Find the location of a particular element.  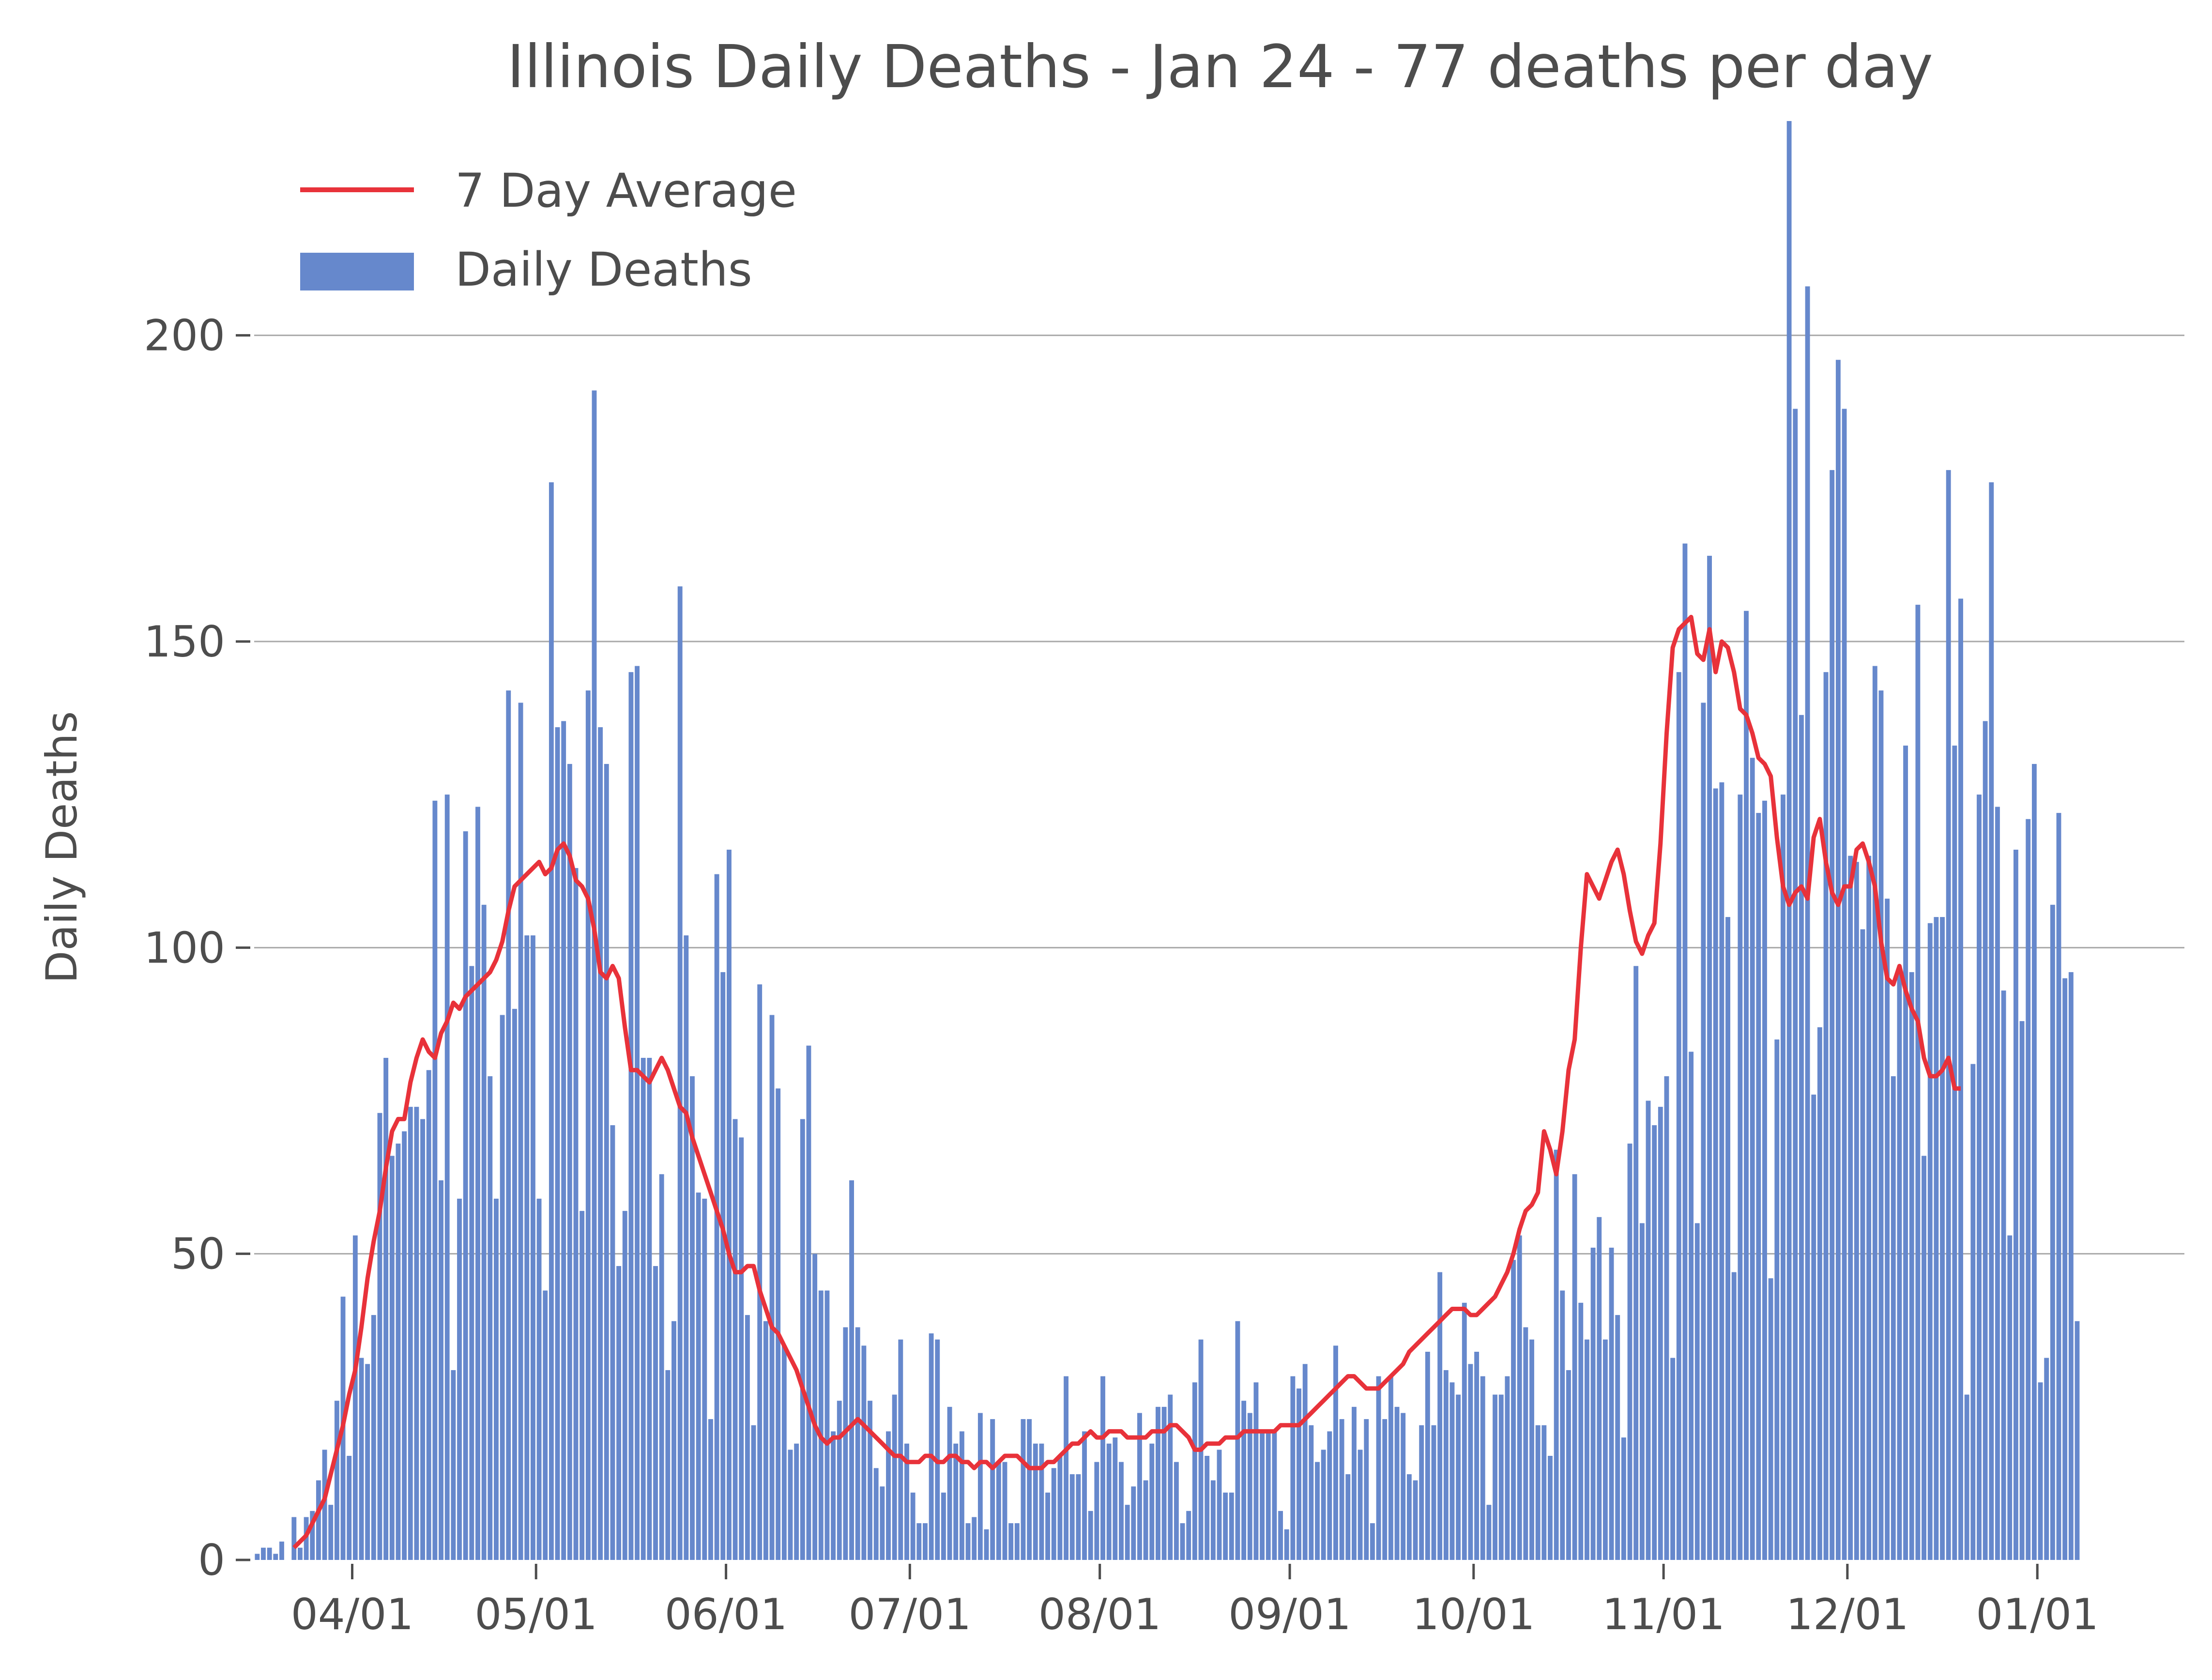

x-tick-label-10/01: 10/01 is located at coordinates (1473, 1614).